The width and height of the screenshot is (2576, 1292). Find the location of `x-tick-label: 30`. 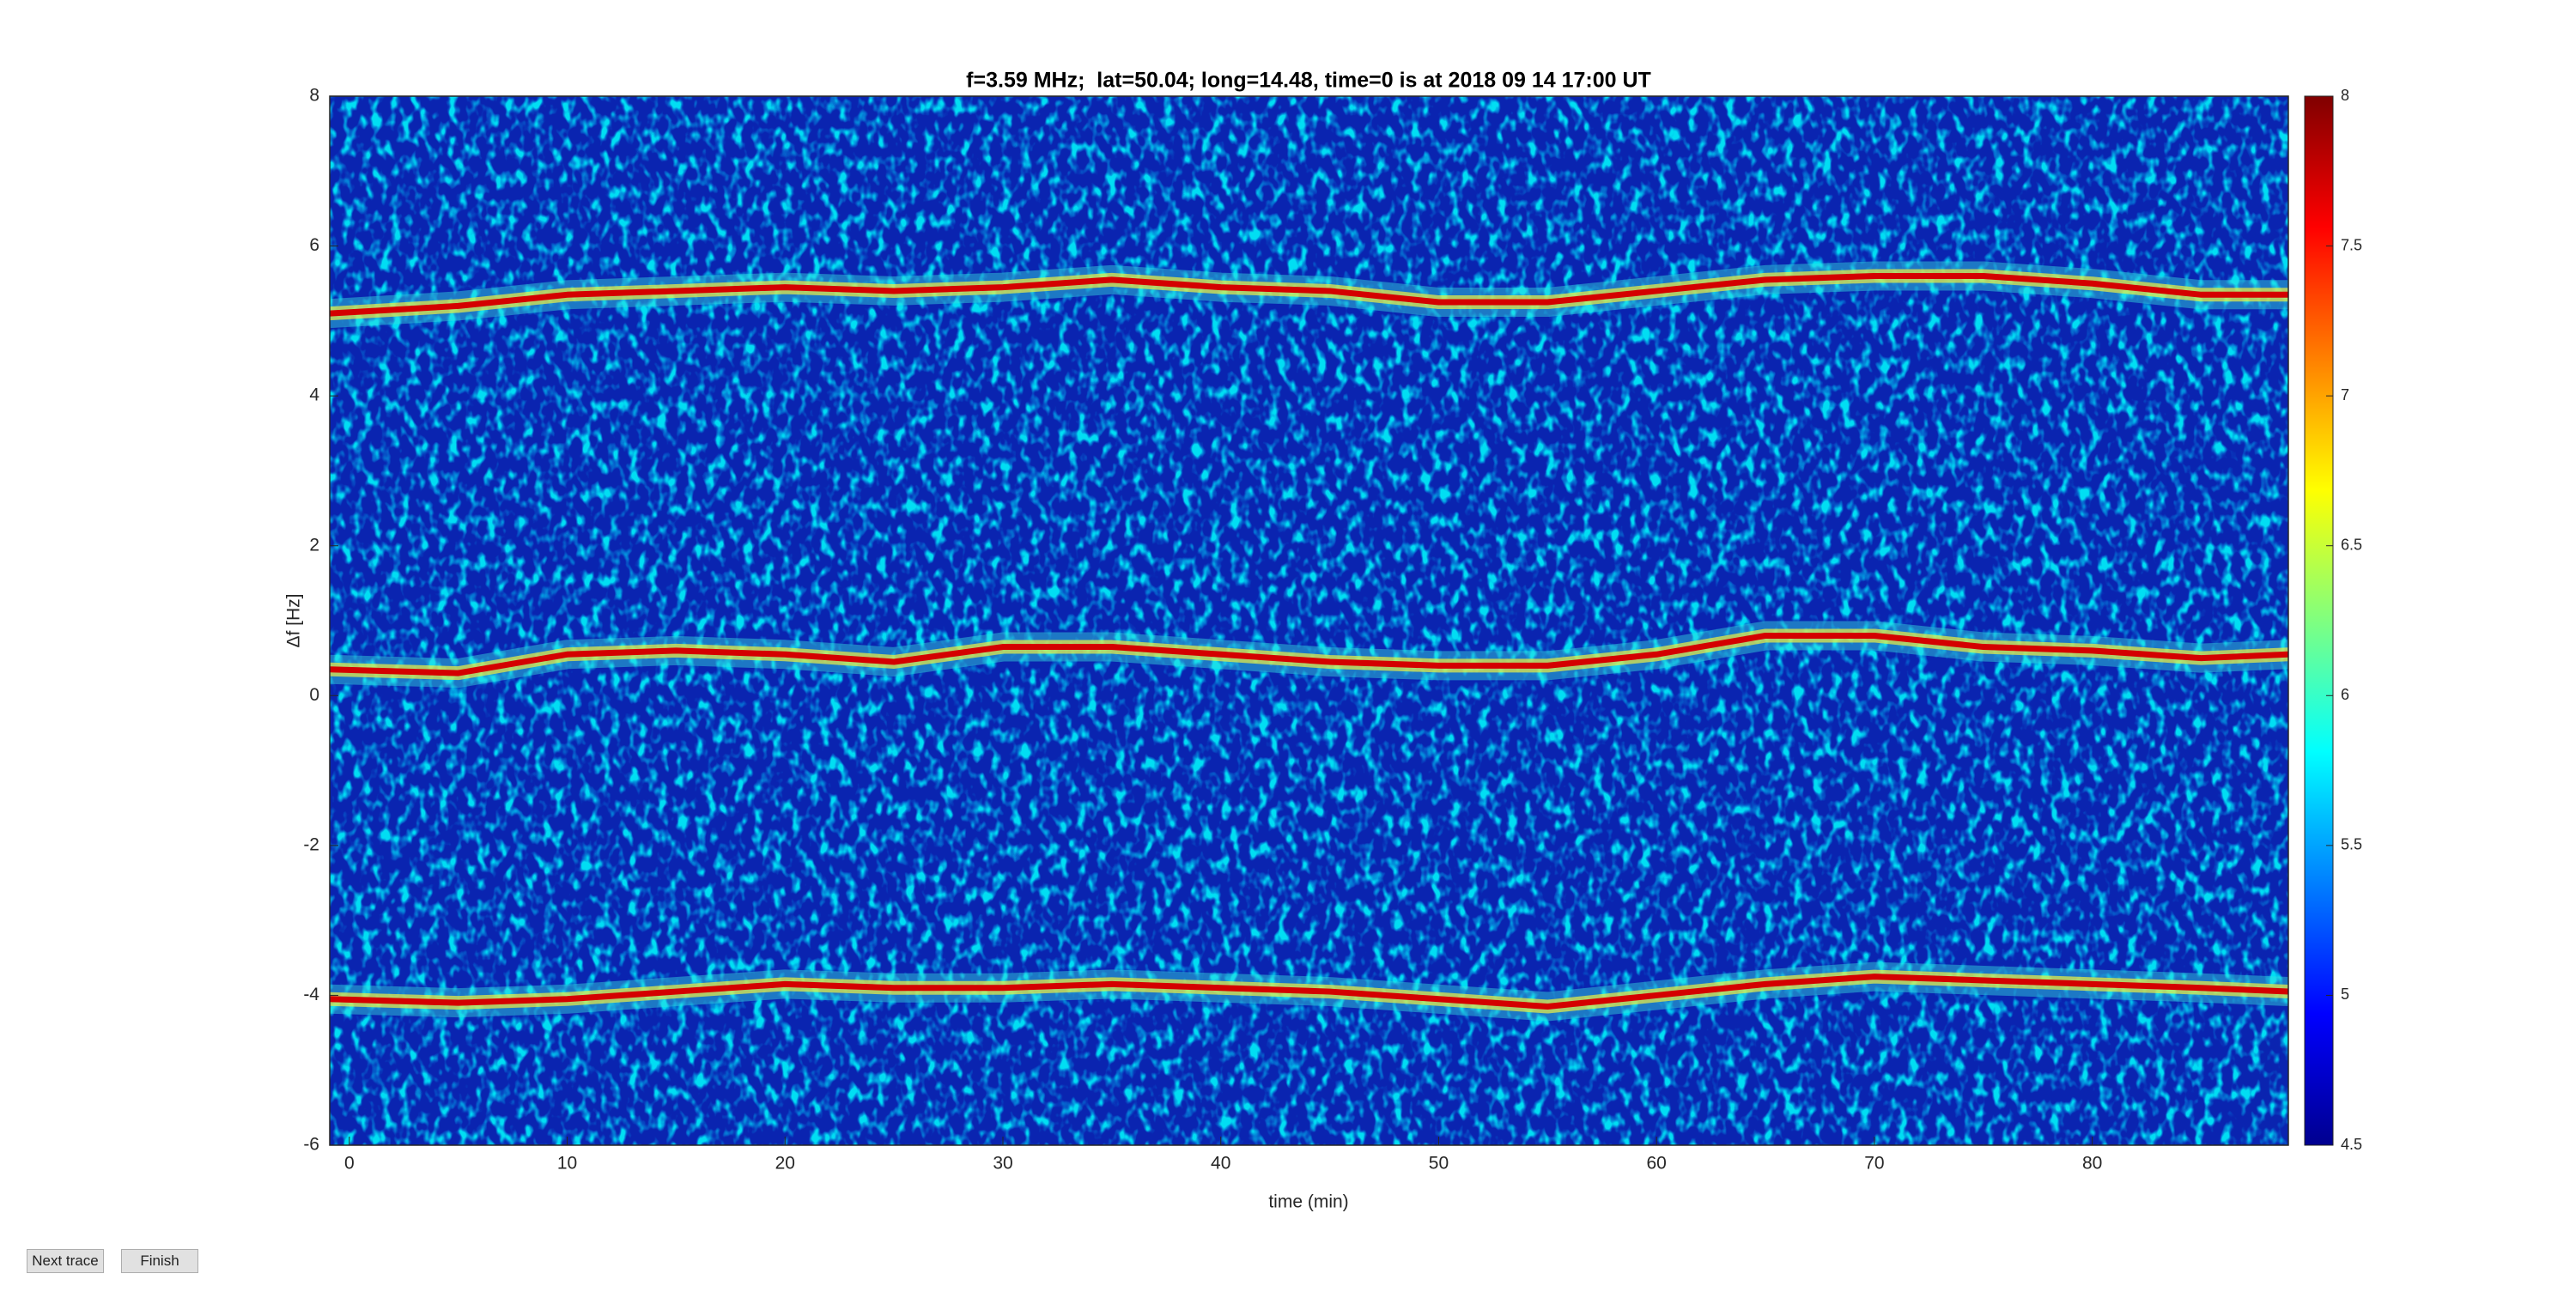

x-tick-label: 30 is located at coordinates (1002, 1164).